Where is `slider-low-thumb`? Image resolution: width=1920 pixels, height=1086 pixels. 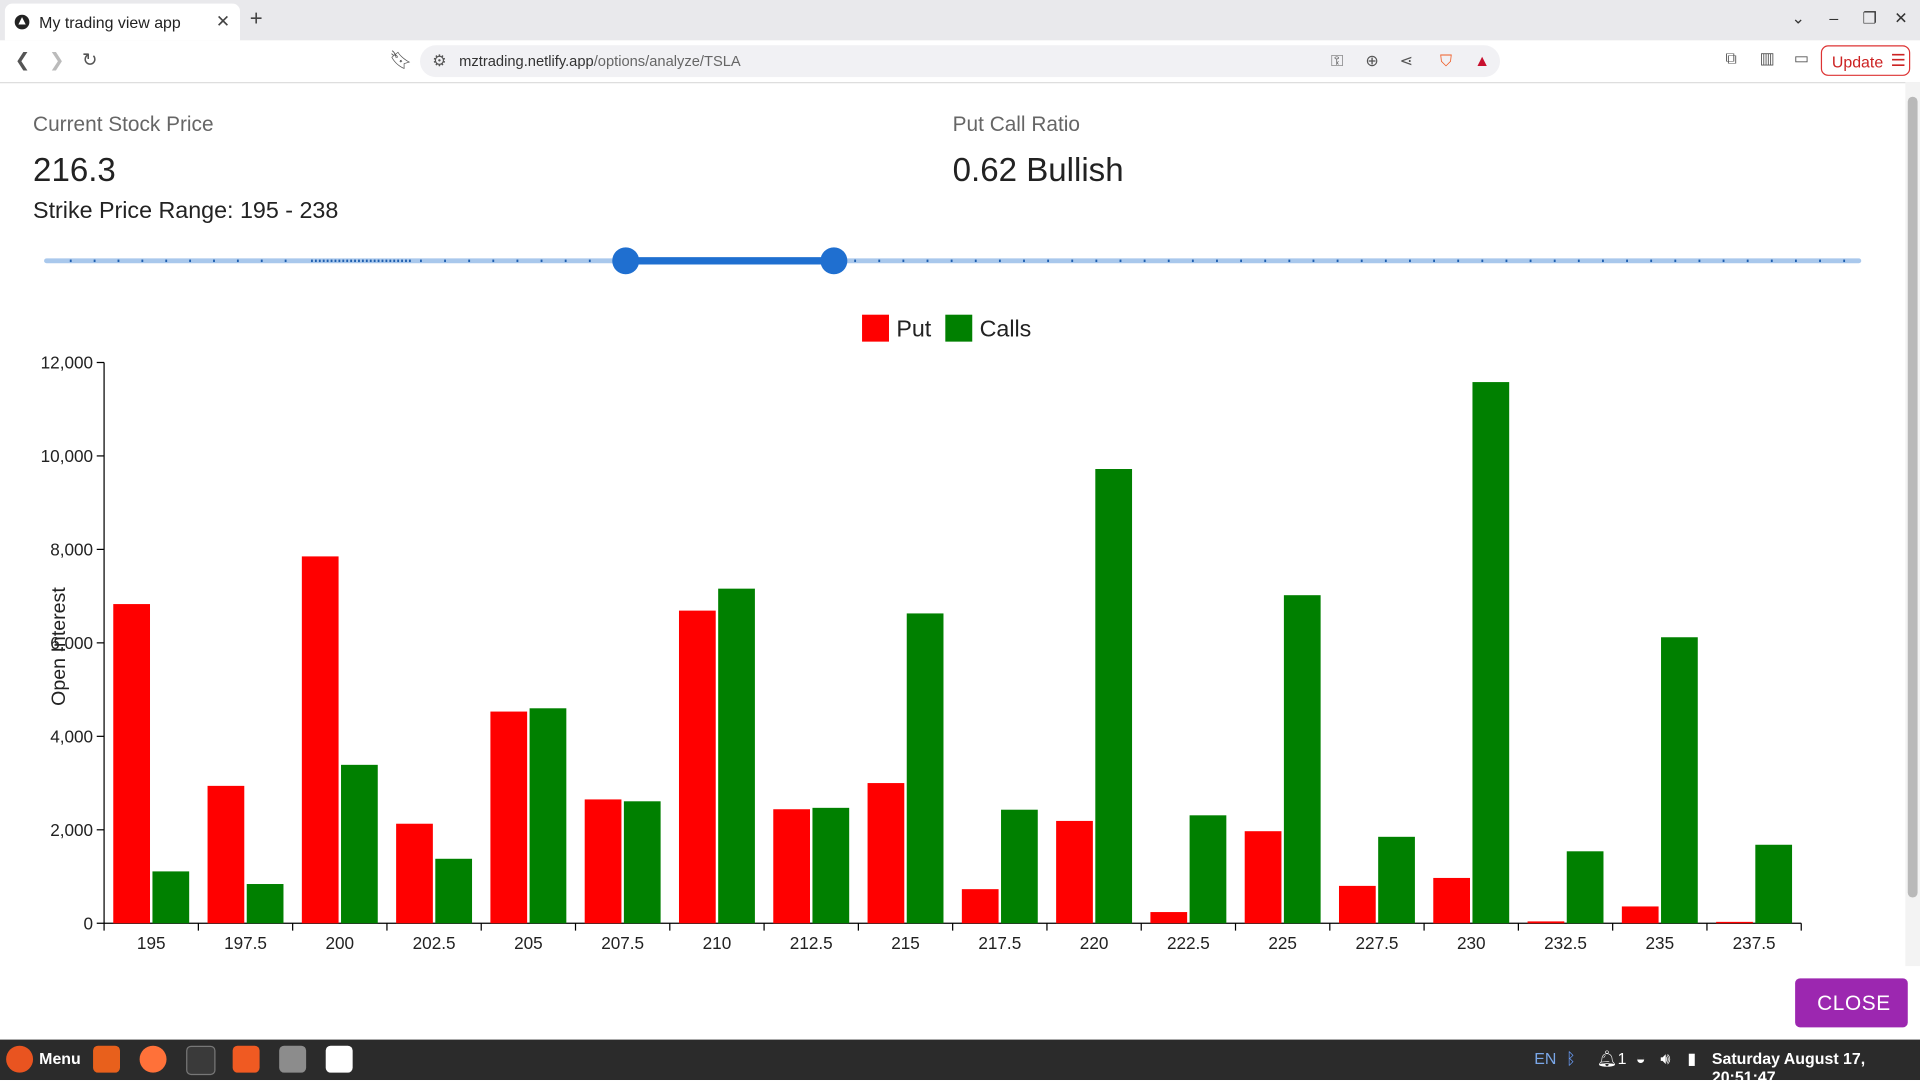 slider-low-thumb is located at coordinates (626, 261).